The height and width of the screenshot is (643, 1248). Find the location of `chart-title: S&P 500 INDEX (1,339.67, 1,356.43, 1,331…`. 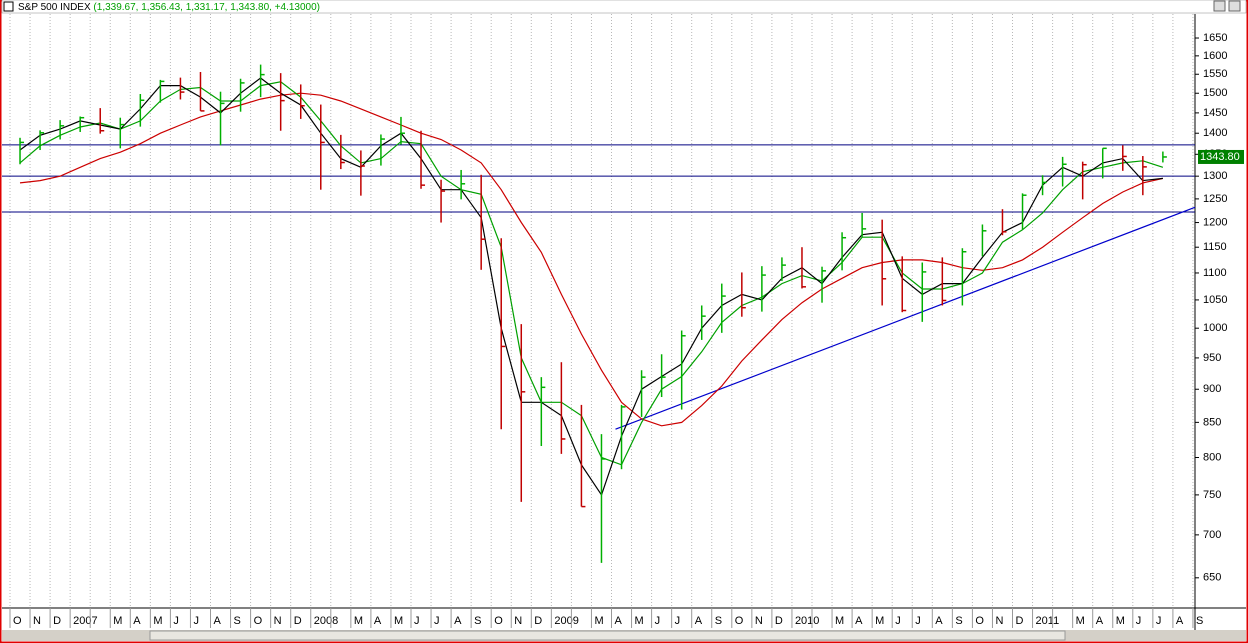

chart-title: S&P 500 INDEX (1,339.67, 1,356.43, 1,331… is located at coordinates (169, 7).